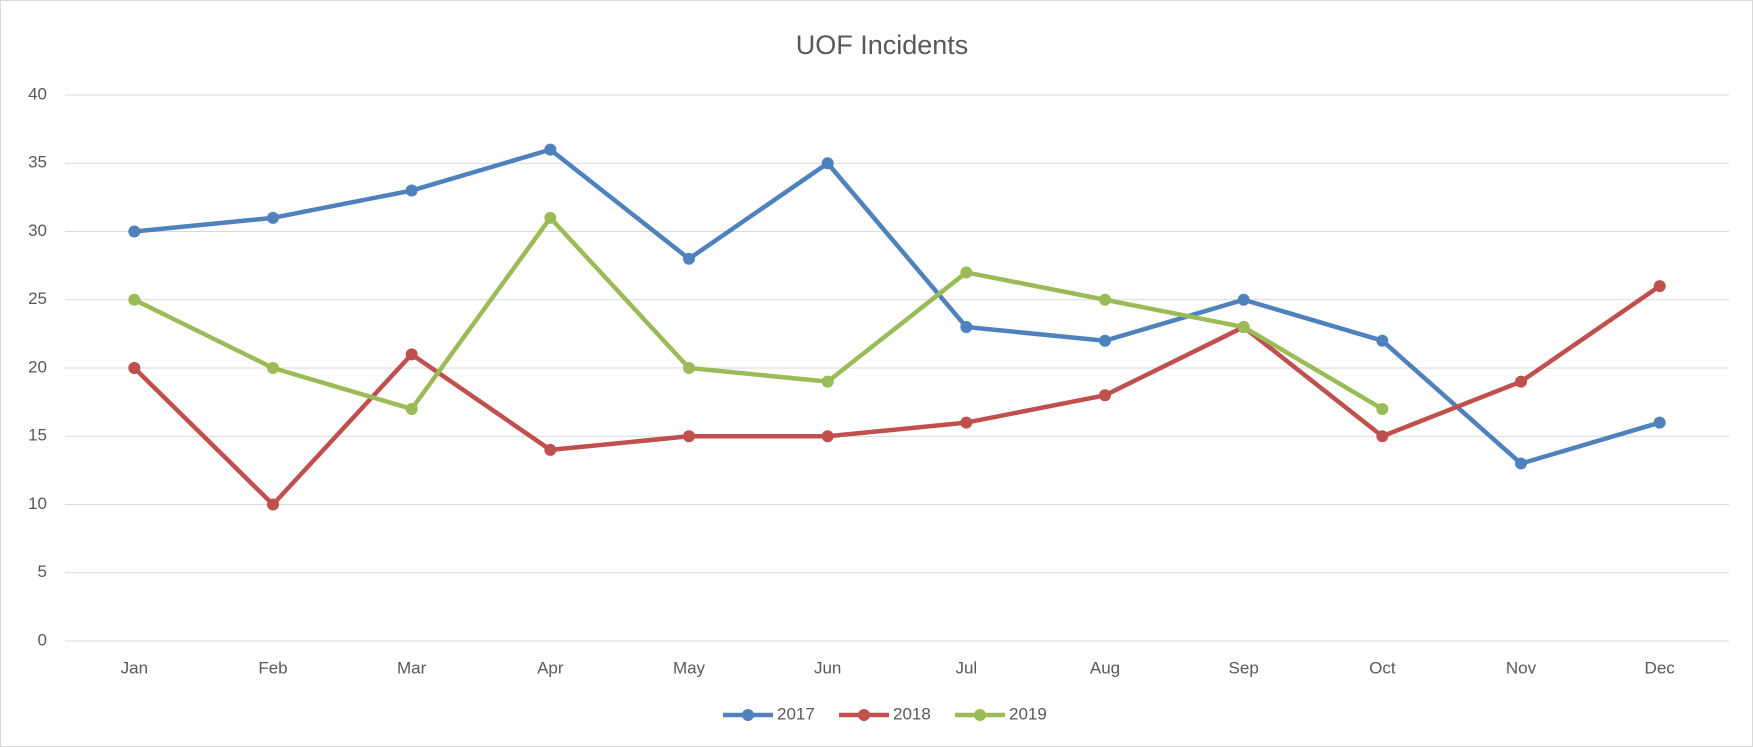  What do you see at coordinates (1028, 713) in the screenshot?
I see `legend-label: 2019` at bounding box center [1028, 713].